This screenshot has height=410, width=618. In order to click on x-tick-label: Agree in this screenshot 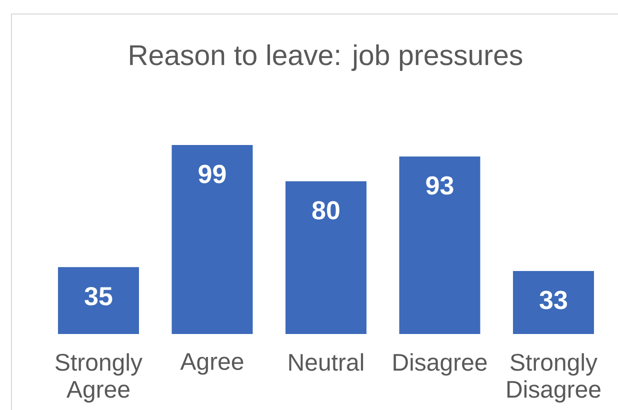, I will do `click(212, 364)`.